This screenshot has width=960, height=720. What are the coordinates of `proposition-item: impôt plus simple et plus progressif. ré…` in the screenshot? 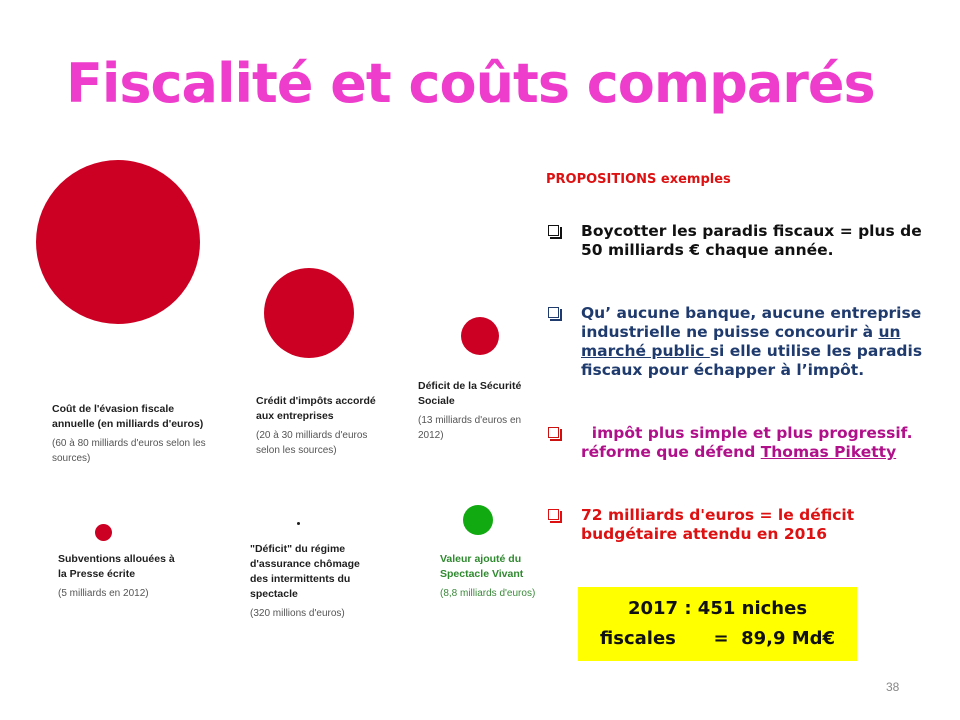 It's located at (746, 443).